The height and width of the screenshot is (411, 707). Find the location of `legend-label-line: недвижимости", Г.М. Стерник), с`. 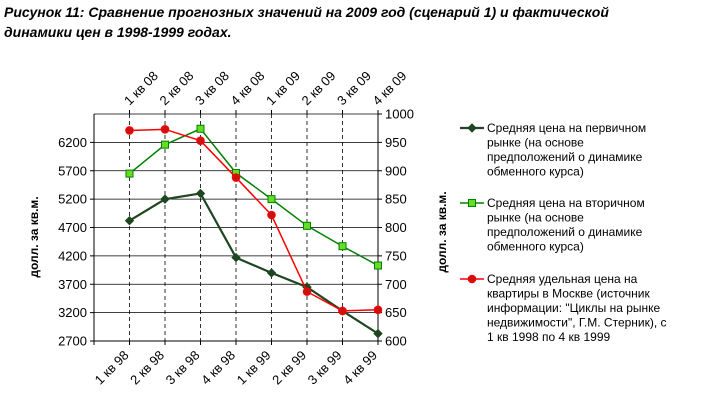

legend-label-line: недвижимости", Г.М. Стерник), с is located at coordinates (577, 323).